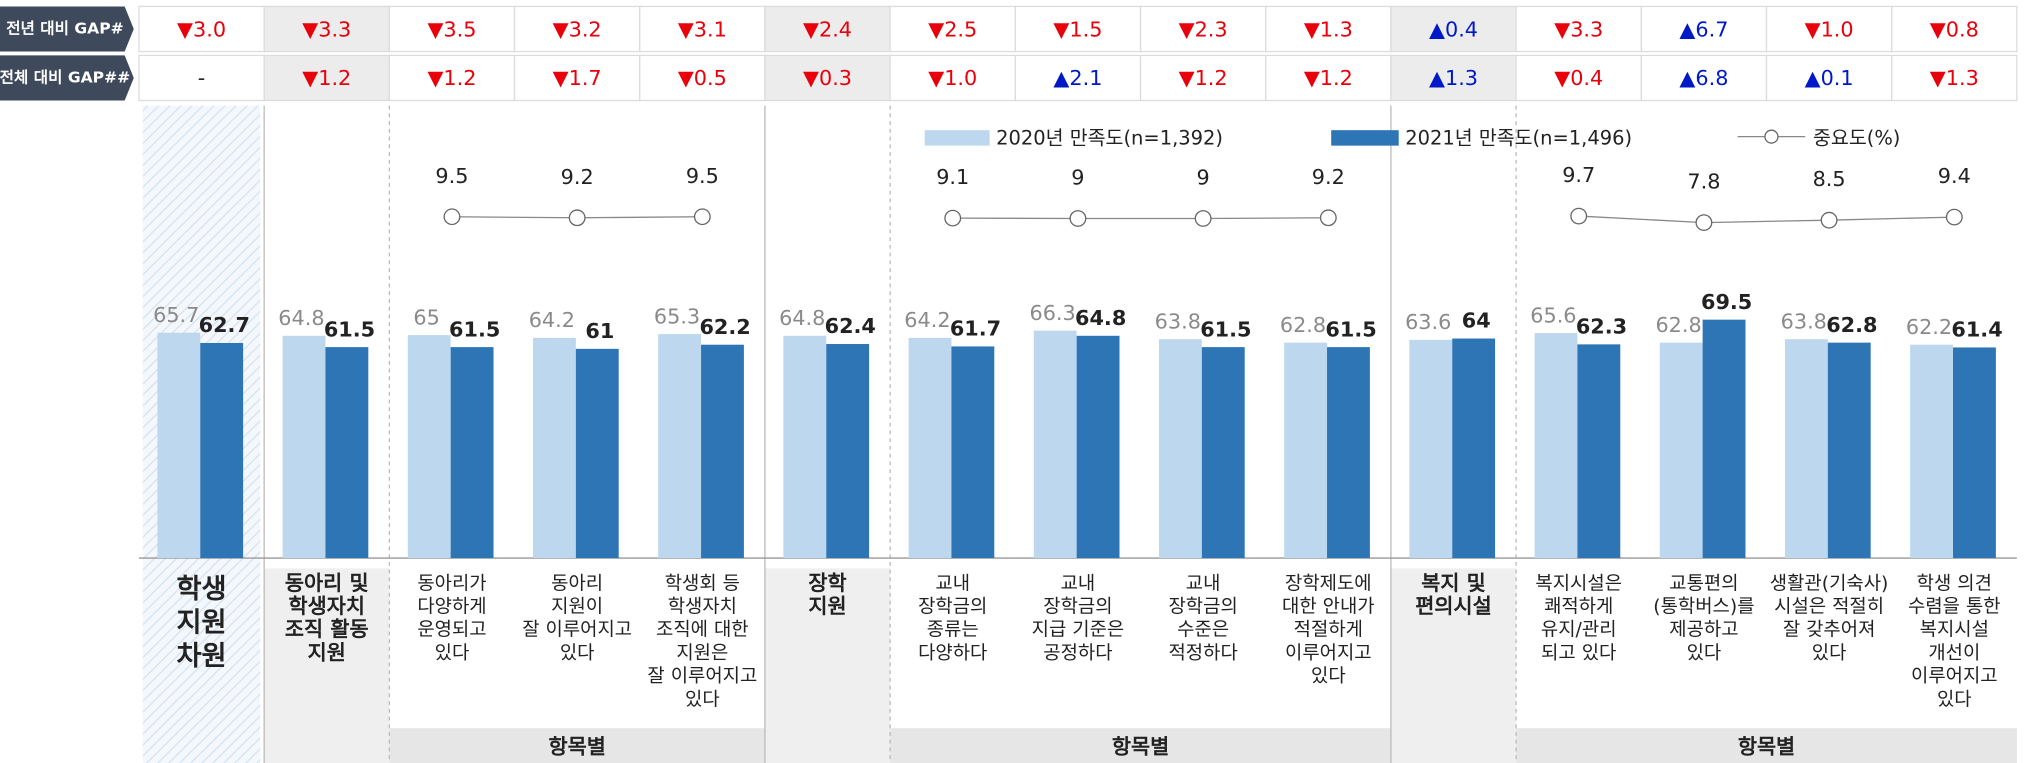 This screenshot has height=763, width=2026. What do you see at coordinates (1578, 607) in the screenshot?
I see `category-label: 쾌적하게` at bounding box center [1578, 607].